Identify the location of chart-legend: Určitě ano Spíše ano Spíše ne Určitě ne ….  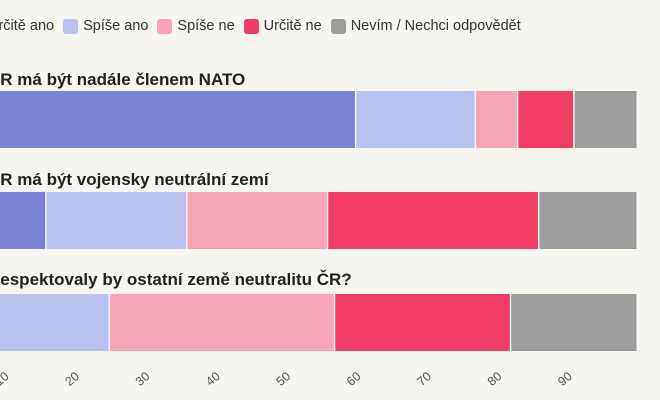
(265, 26).